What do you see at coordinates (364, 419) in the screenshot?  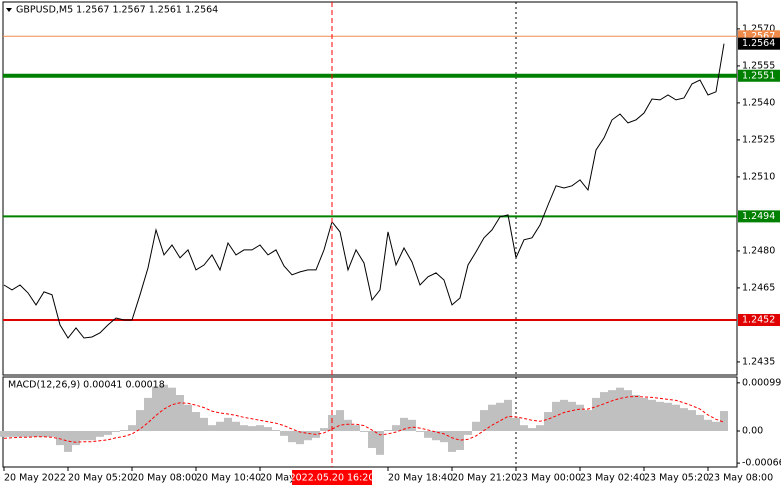 I see `signal-line` at bounding box center [364, 419].